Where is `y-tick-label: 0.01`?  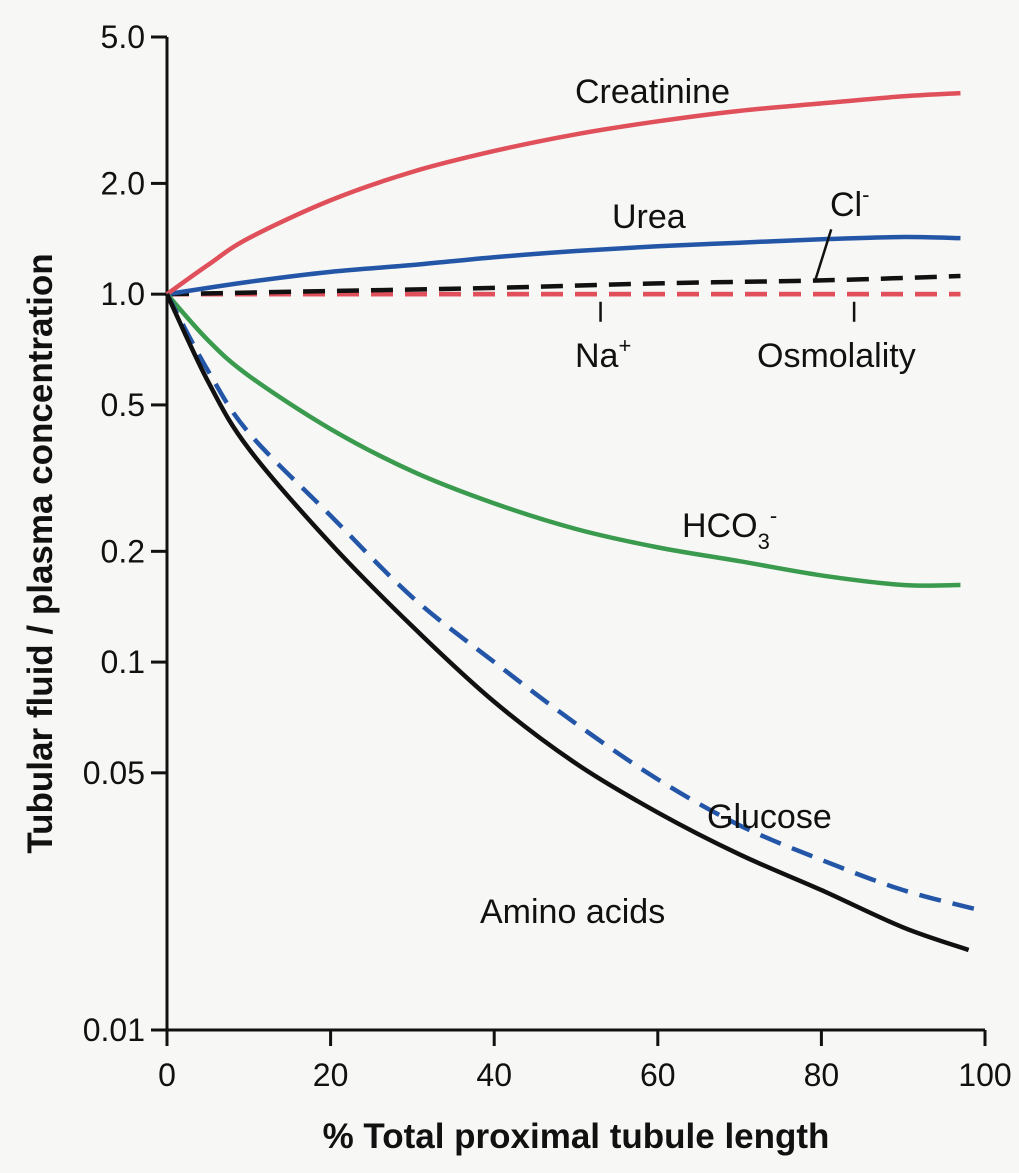
y-tick-label: 0.01 is located at coordinates (114, 1030).